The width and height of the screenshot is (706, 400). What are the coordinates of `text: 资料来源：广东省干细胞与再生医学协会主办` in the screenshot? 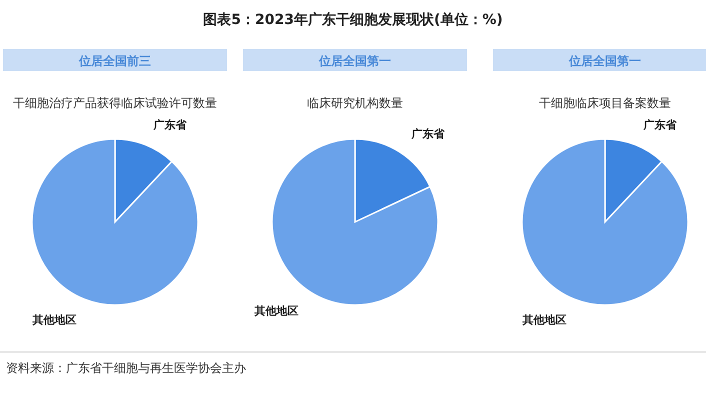 It's located at (126, 368).